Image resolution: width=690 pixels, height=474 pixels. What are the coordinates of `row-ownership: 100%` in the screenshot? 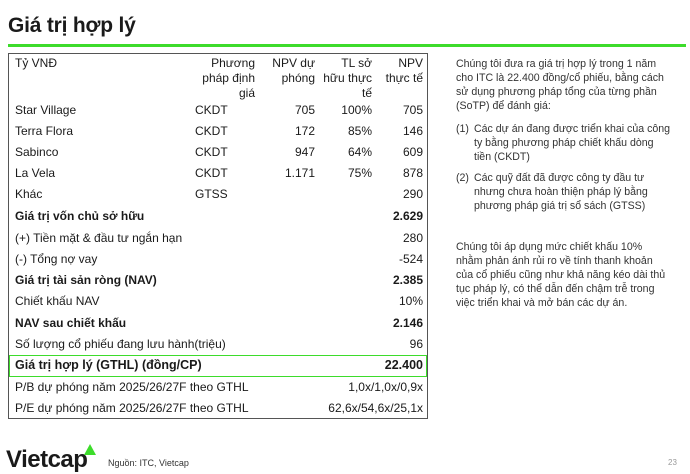 It's located at (356, 110).